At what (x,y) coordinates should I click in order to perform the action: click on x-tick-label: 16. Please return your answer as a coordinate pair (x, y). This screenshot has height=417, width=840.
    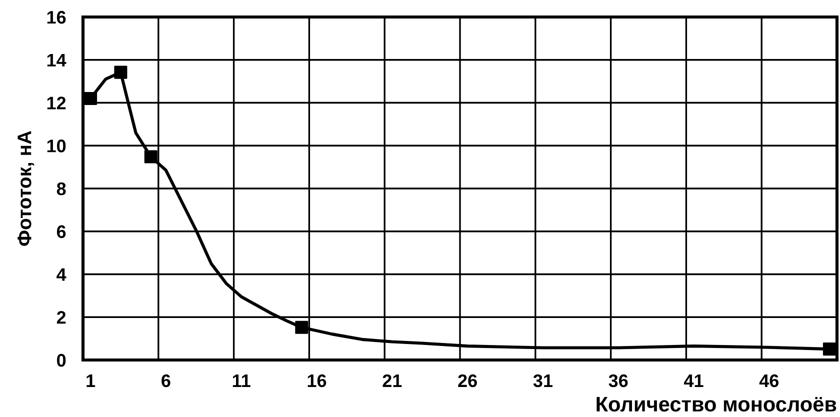
    Looking at the image, I should click on (317, 381).